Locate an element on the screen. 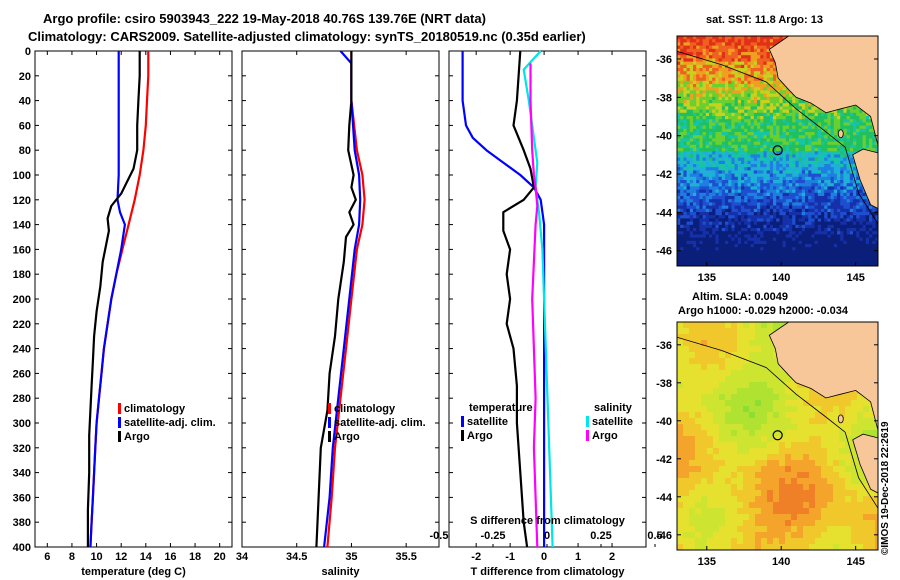  secondary-x-tick-label: 0.5 is located at coordinates (654, 536).